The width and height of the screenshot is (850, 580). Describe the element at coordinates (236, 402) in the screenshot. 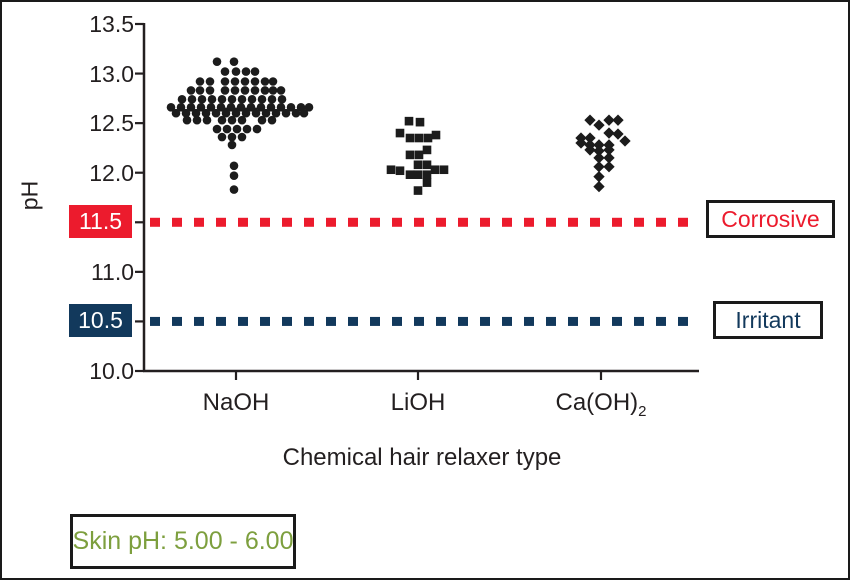

I see `x-category-label: NaOH` at that location.